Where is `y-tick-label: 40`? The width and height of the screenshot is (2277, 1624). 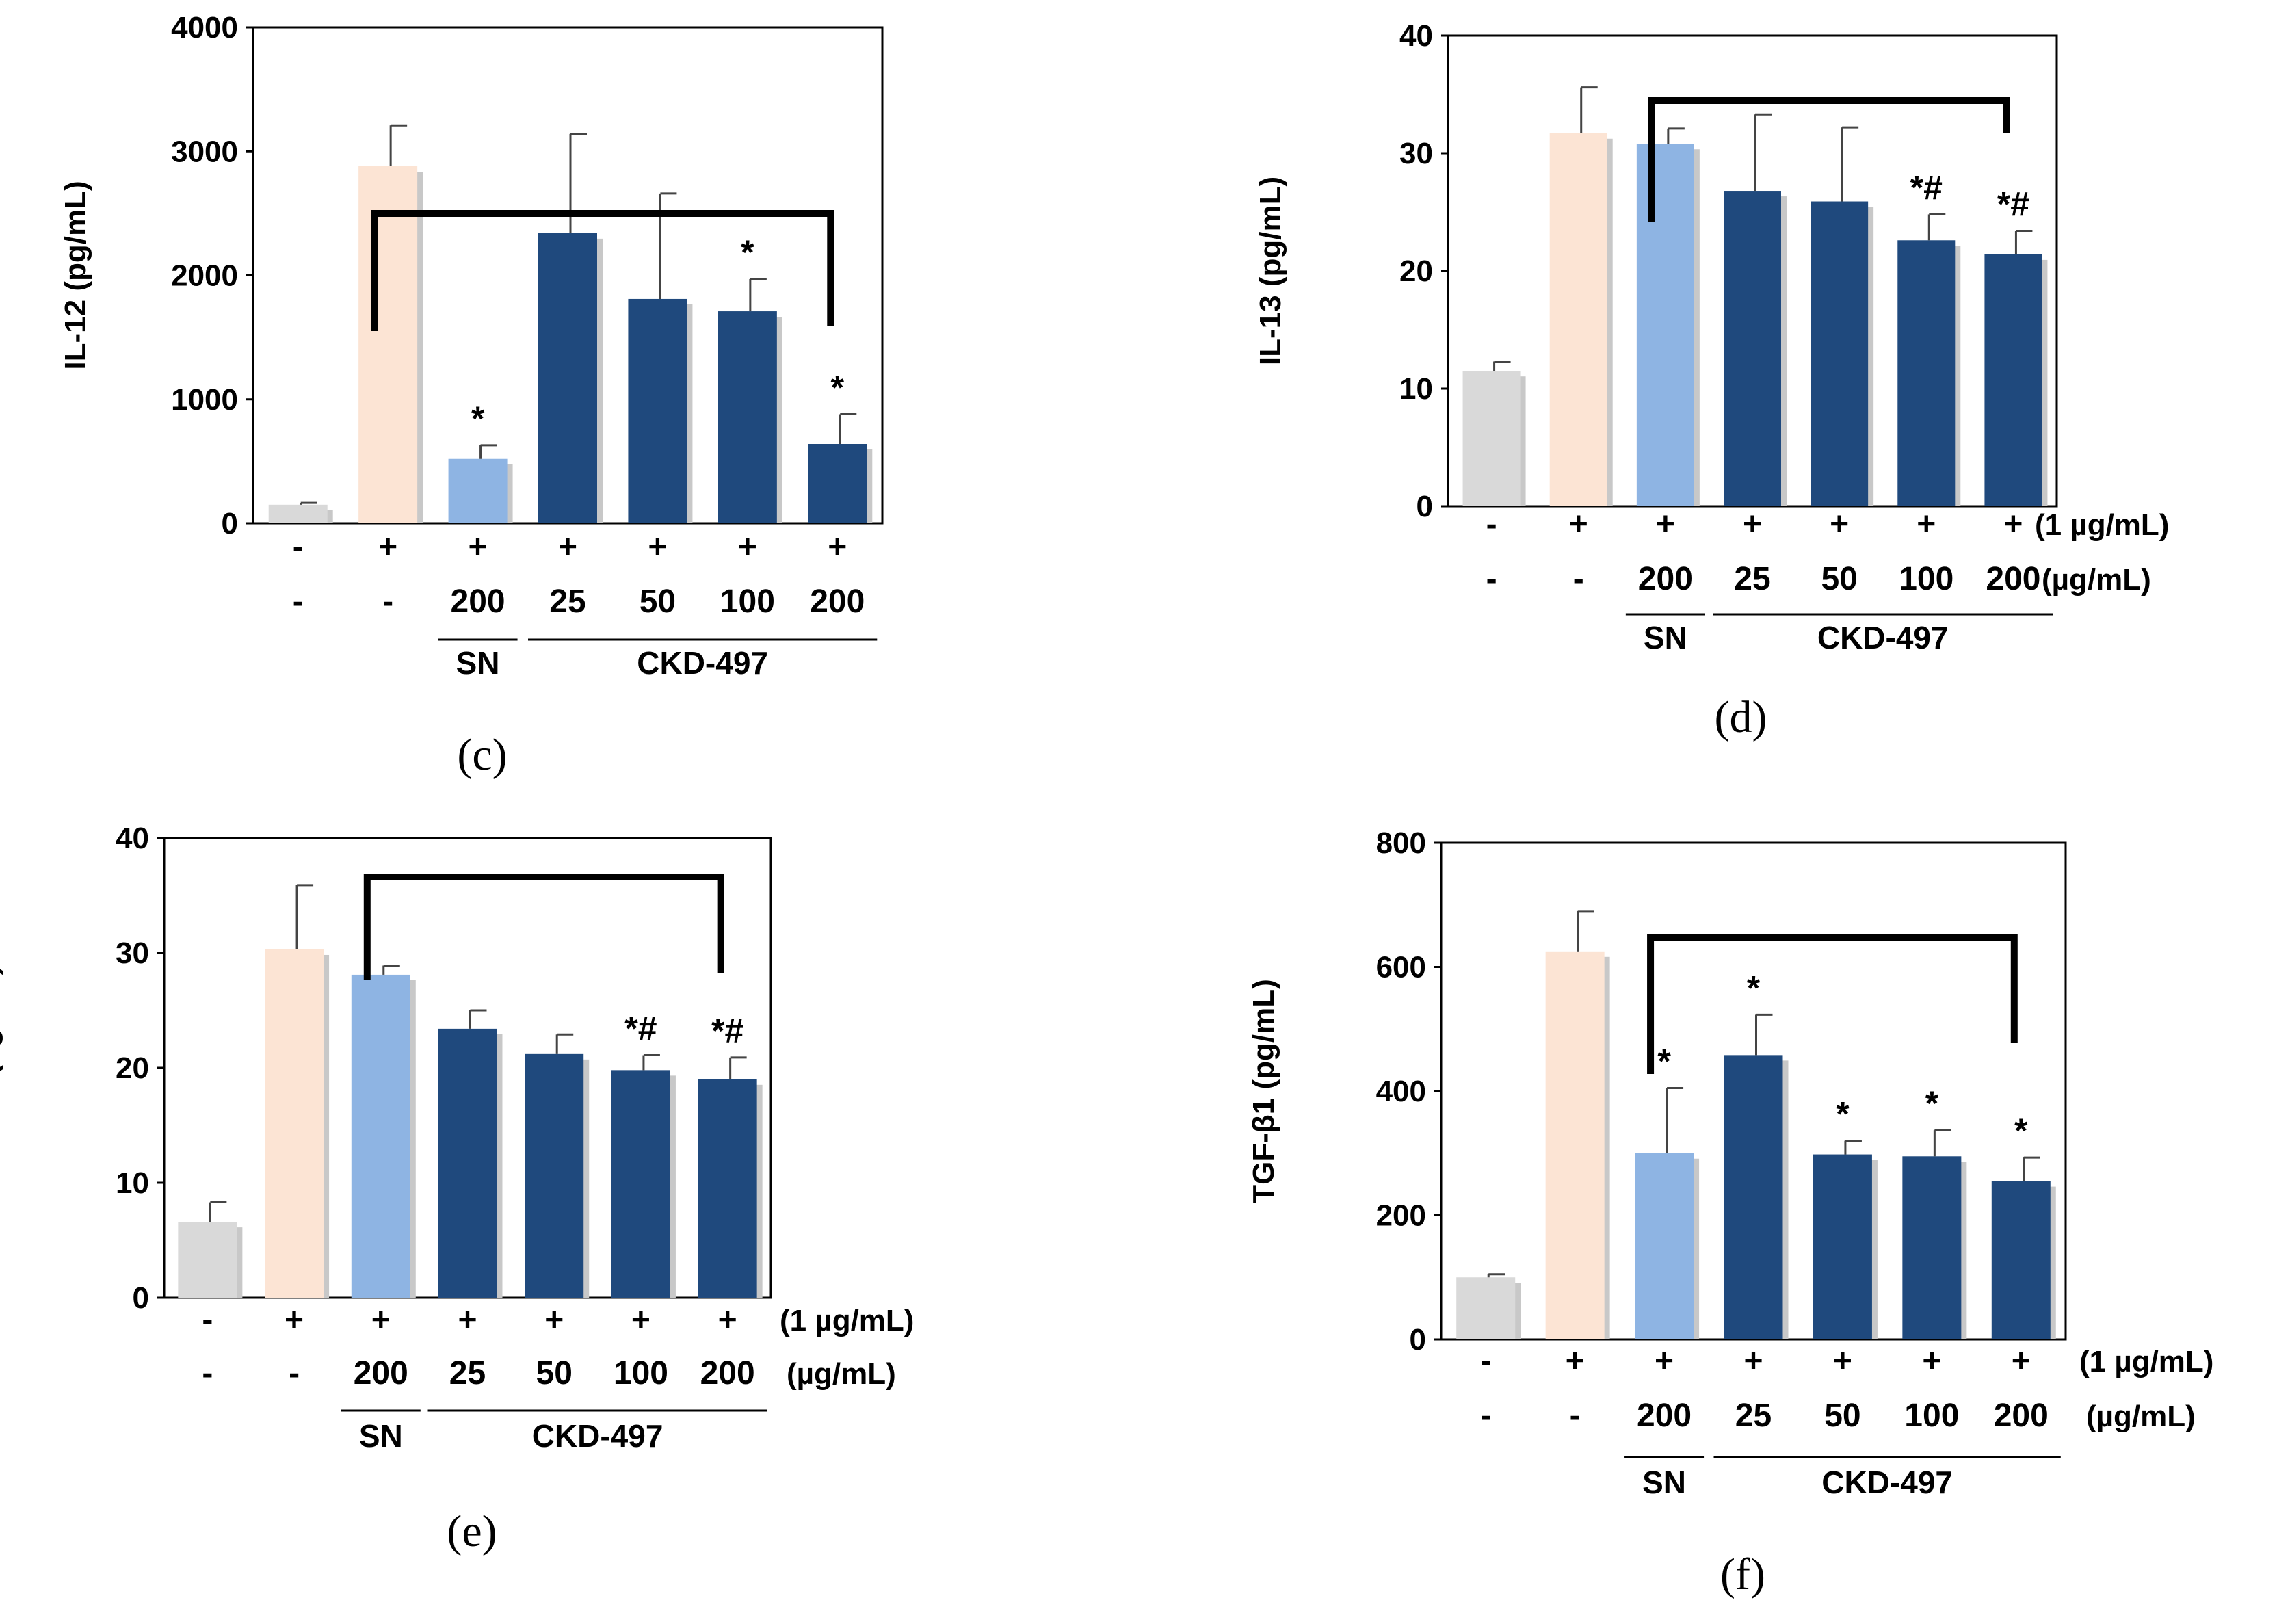
y-tick-label: 40 is located at coordinates (132, 839).